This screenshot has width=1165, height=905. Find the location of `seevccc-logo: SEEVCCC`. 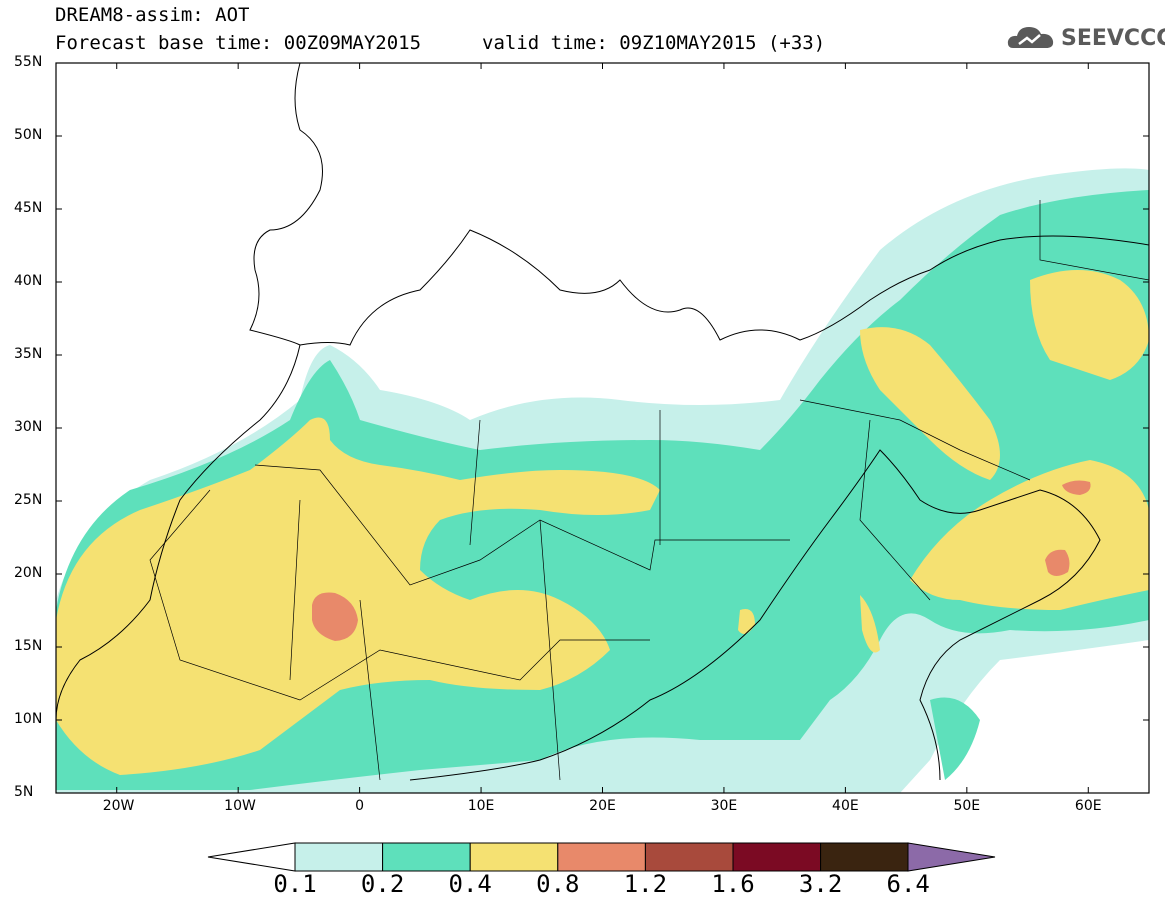

seevccc-logo: SEEVCCC is located at coordinates (1086, 37).